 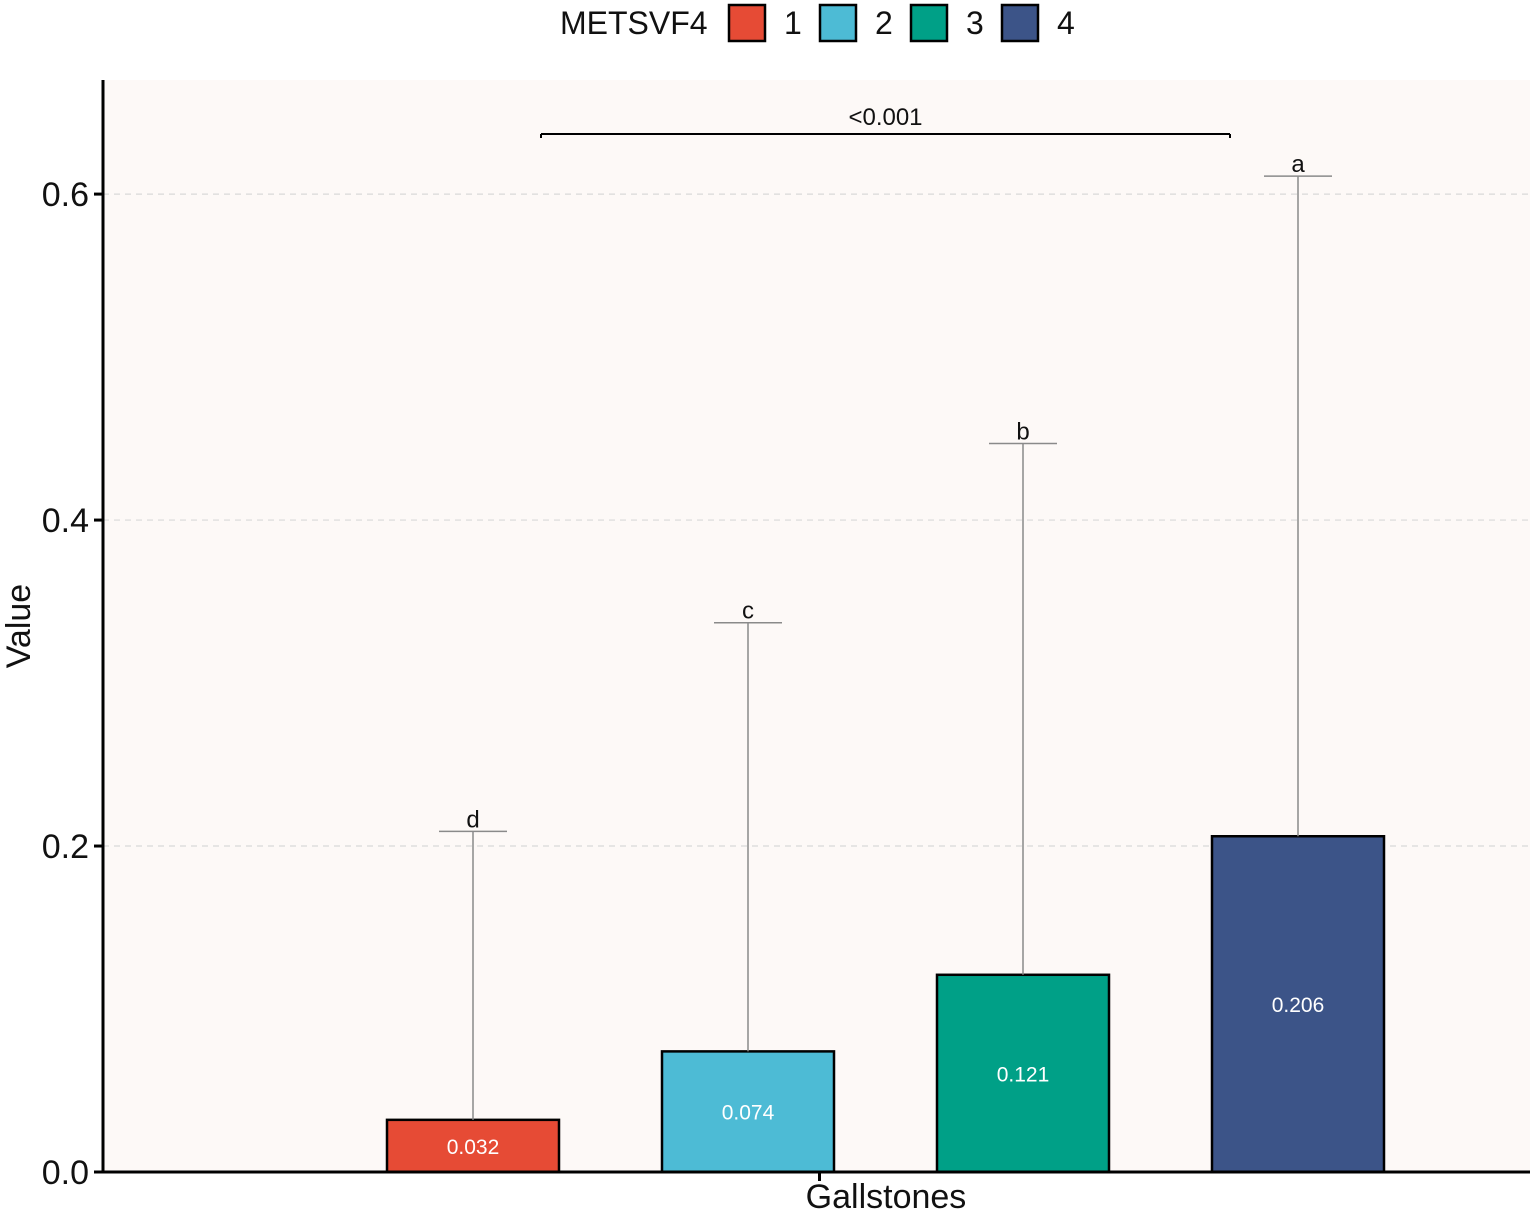 I want to click on bar-value-label: 0.121, so click(x=1023, y=1074).